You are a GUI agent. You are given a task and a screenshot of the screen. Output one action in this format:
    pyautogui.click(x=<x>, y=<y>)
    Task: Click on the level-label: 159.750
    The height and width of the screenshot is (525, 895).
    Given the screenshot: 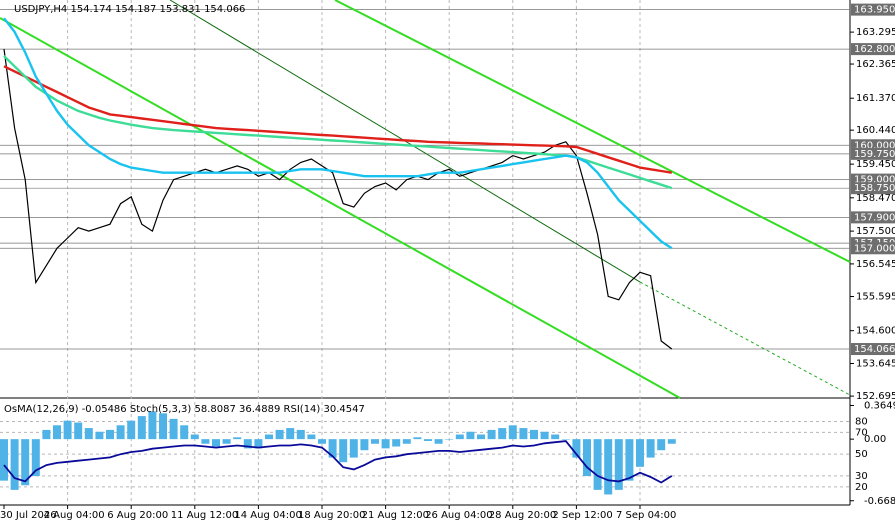 What is the action you would take?
    pyautogui.click(x=874, y=154)
    